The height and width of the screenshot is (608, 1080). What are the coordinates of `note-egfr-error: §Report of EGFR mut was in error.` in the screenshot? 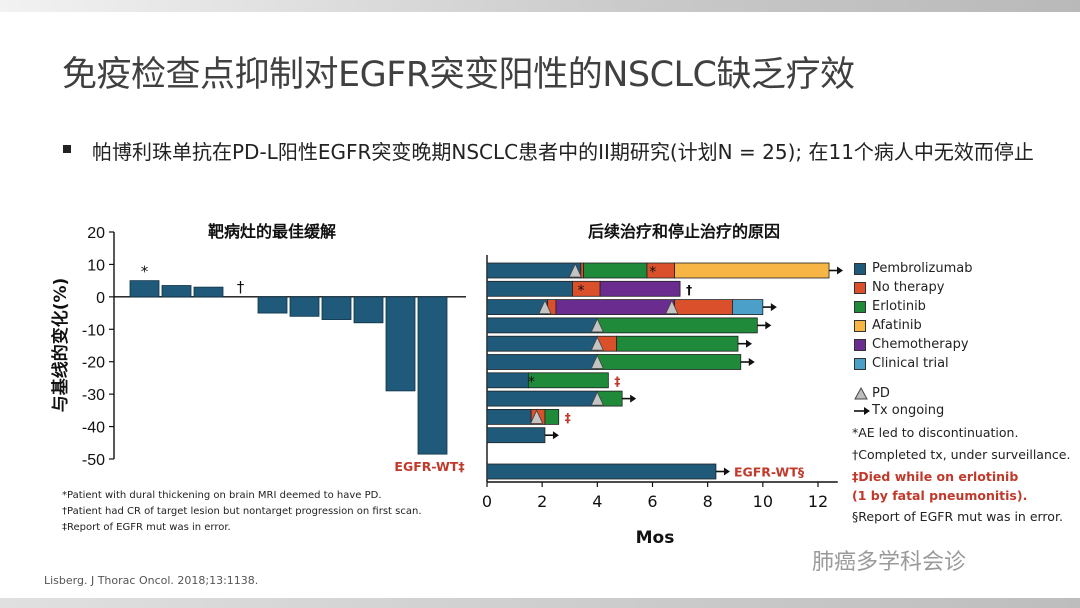 It's located at (957, 516).